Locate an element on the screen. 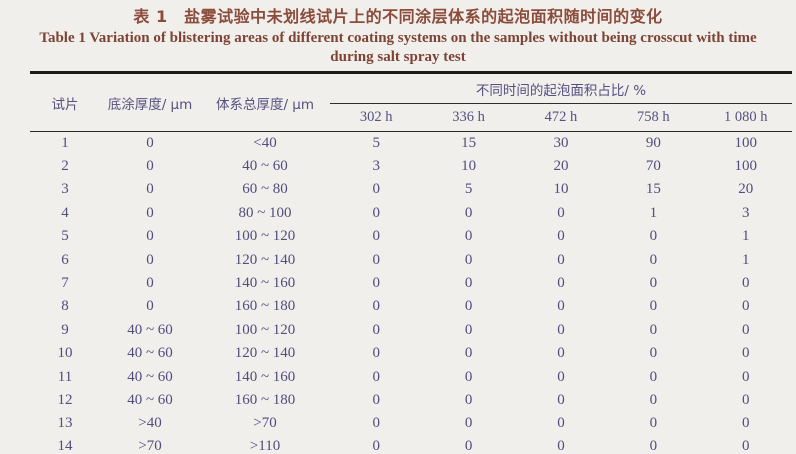  sample-cell: 14 is located at coordinates (65, 446).